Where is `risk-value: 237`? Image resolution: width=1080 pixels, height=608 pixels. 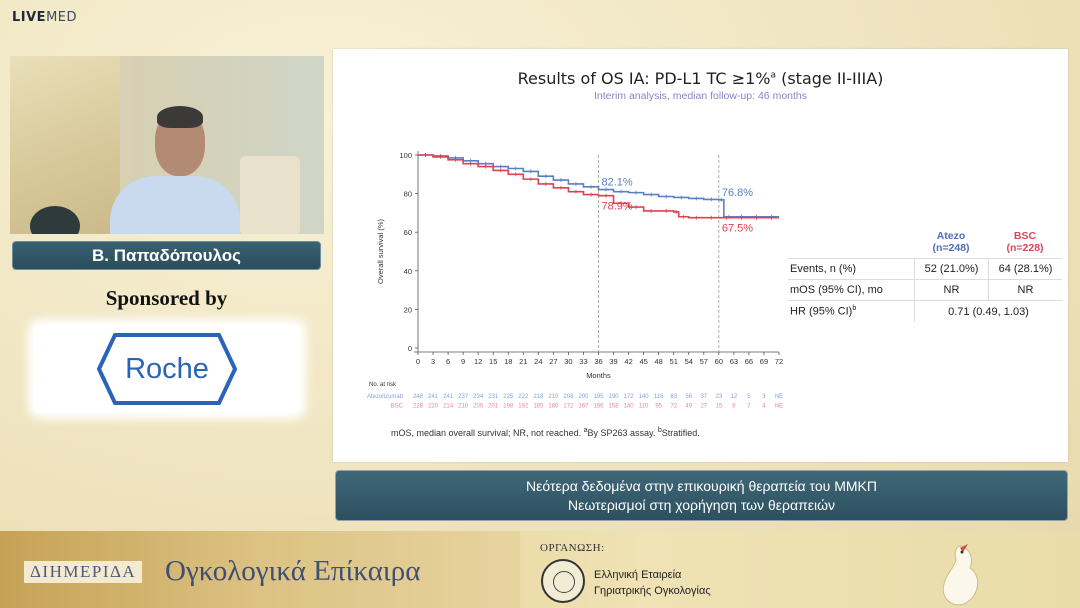
risk-value: 237 is located at coordinates (463, 397).